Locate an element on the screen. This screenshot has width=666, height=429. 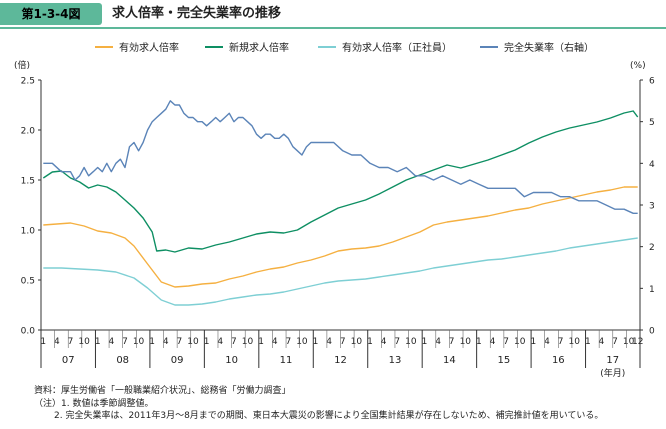
right-tick-label: 5 is located at coordinates (652, 123).